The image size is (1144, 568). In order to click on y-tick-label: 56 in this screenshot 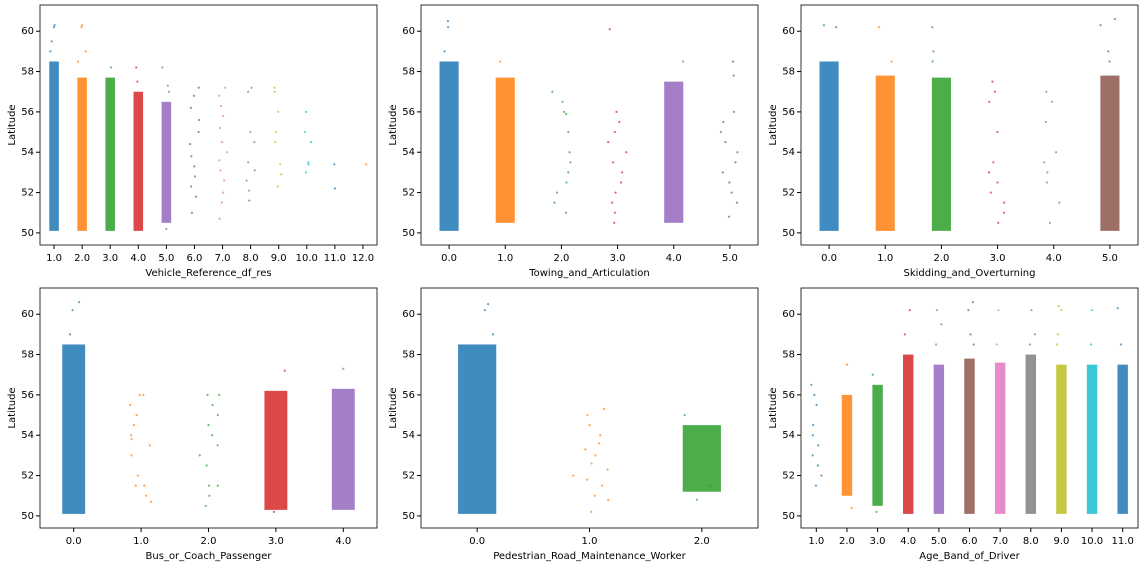, I will do `click(788, 395)`.